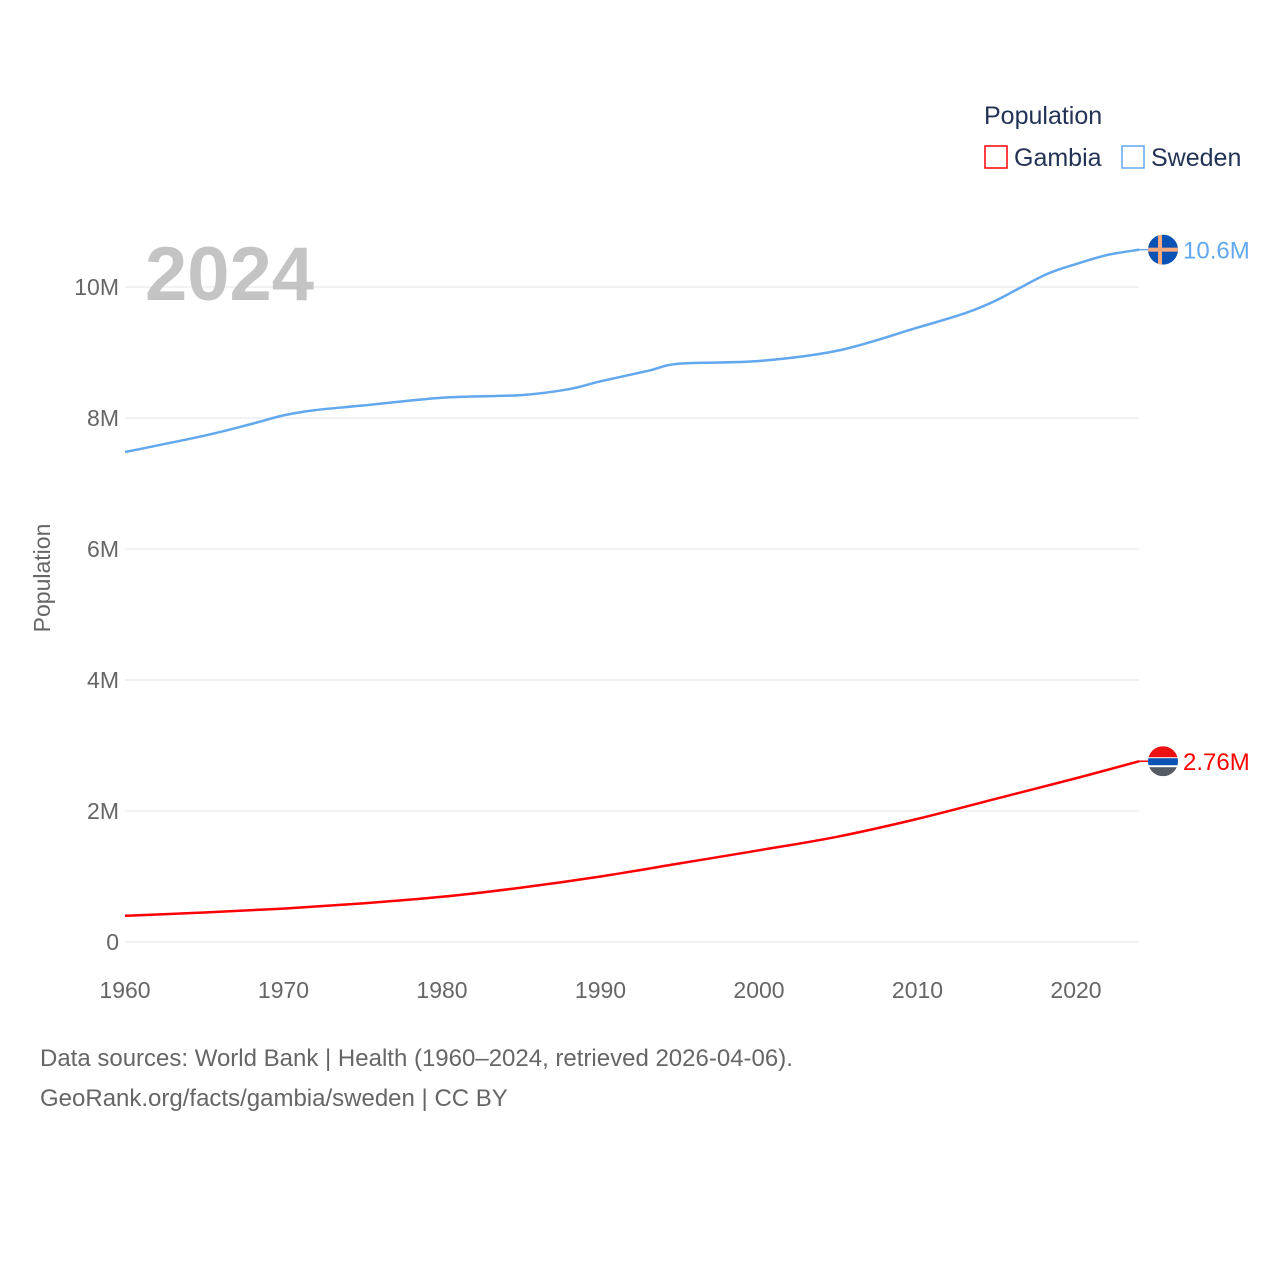 This screenshot has width=1280, height=1280. What do you see at coordinates (600, 990) in the screenshot?
I see `x-tick-label: 1990` at bounding box center [600, 990].